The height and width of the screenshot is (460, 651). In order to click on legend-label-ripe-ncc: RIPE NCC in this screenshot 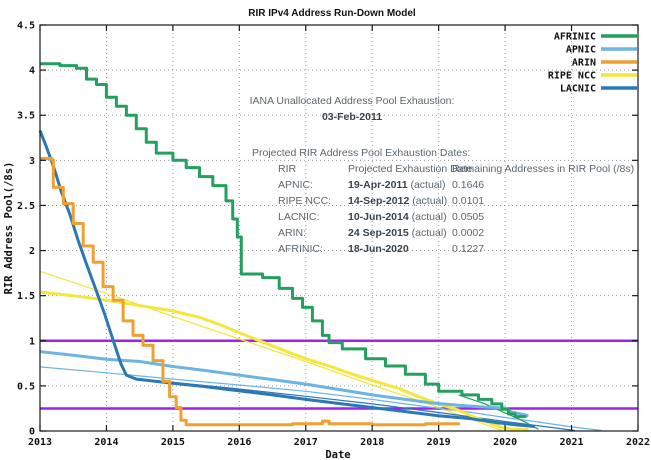, I will do `click(572, 76)`.